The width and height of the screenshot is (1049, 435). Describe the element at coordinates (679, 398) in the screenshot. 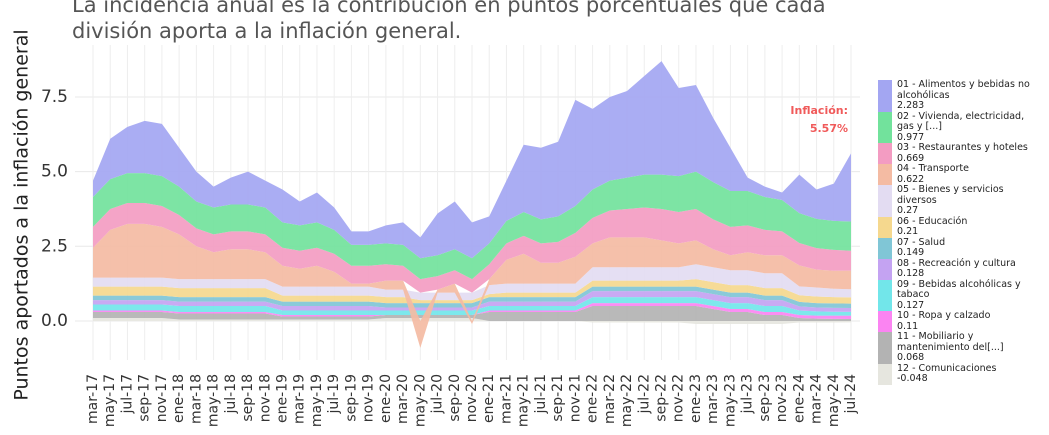

I see `x-tick-label: nov-22` at that location.